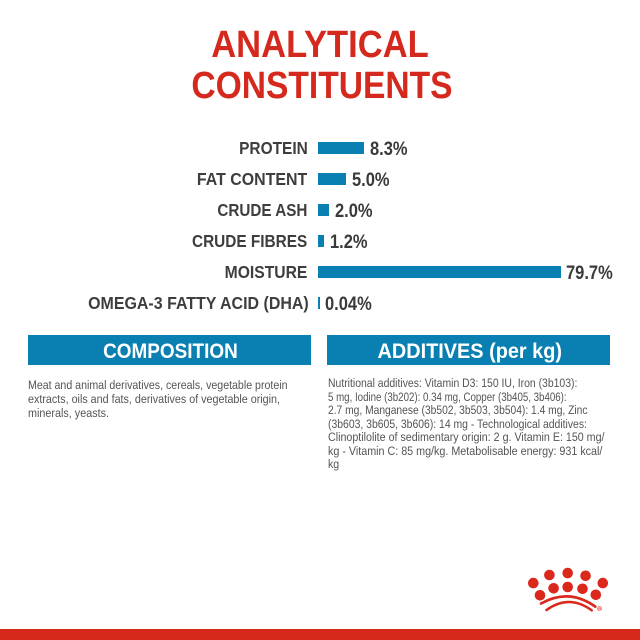 This screenshot has height=640, width=640. What do you see at coordinates (599, 609) in the screenshot?
I see `svg-text: R` at bounding box center [599, 609].